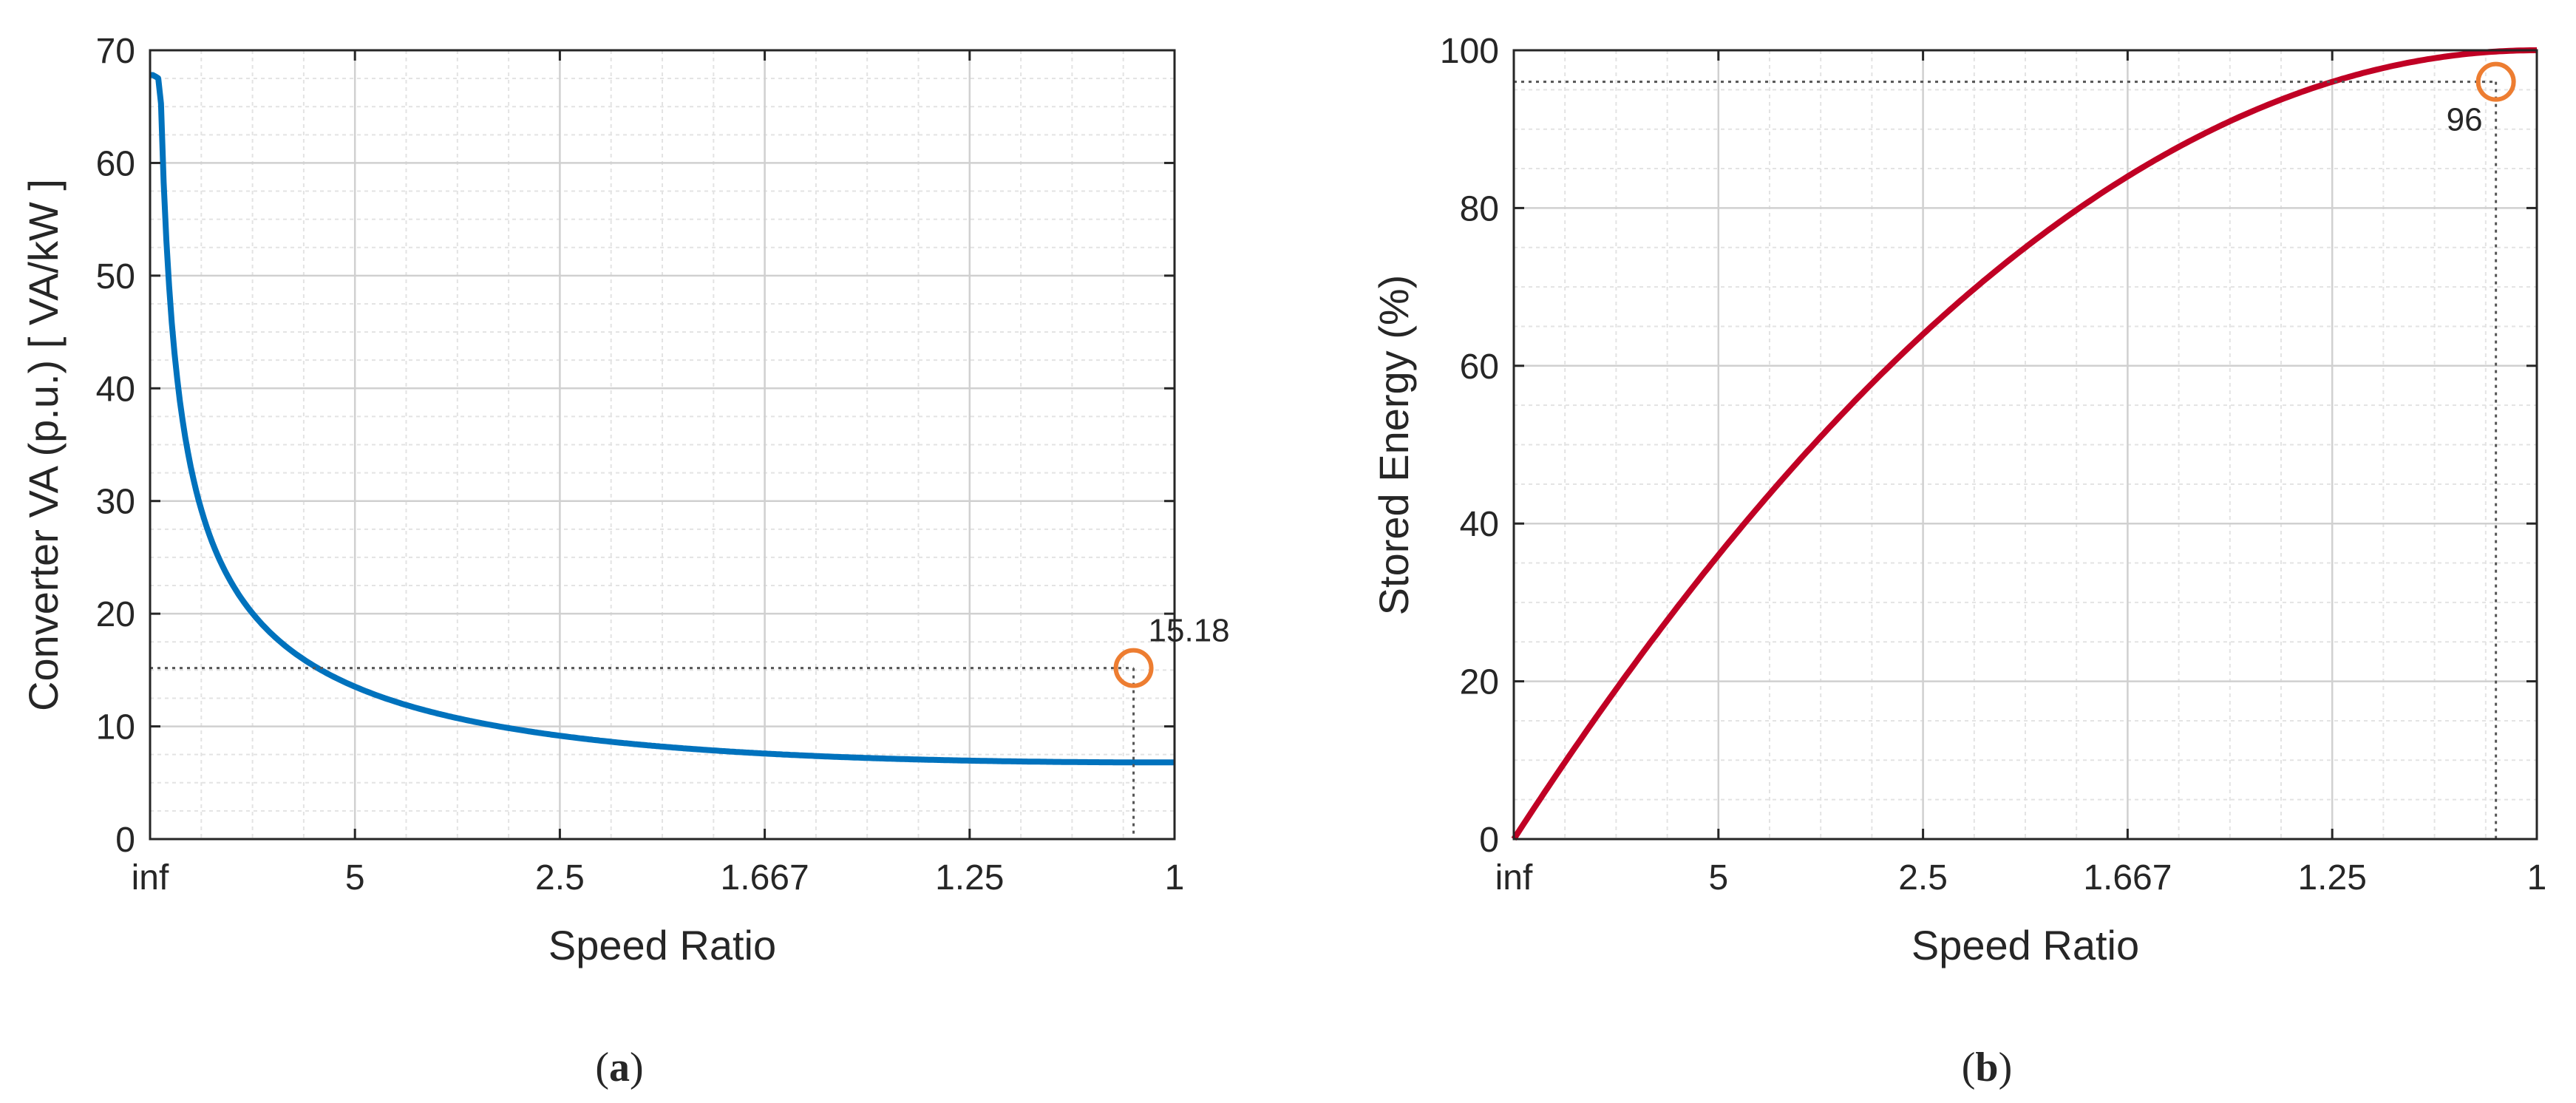  What do you see at coordinates (1469, 51) in the screenshot?
I see `y-tick-label: 100` at bounding box center [1469, 51].